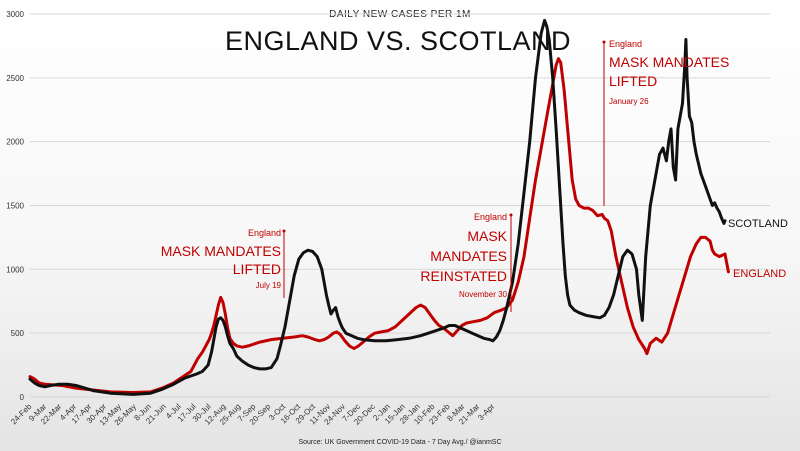 The image size is (800, 451). Describe the element at coordinates (269, 285) in the screenshot. I see `annotation-1-date: July 19` at that location.